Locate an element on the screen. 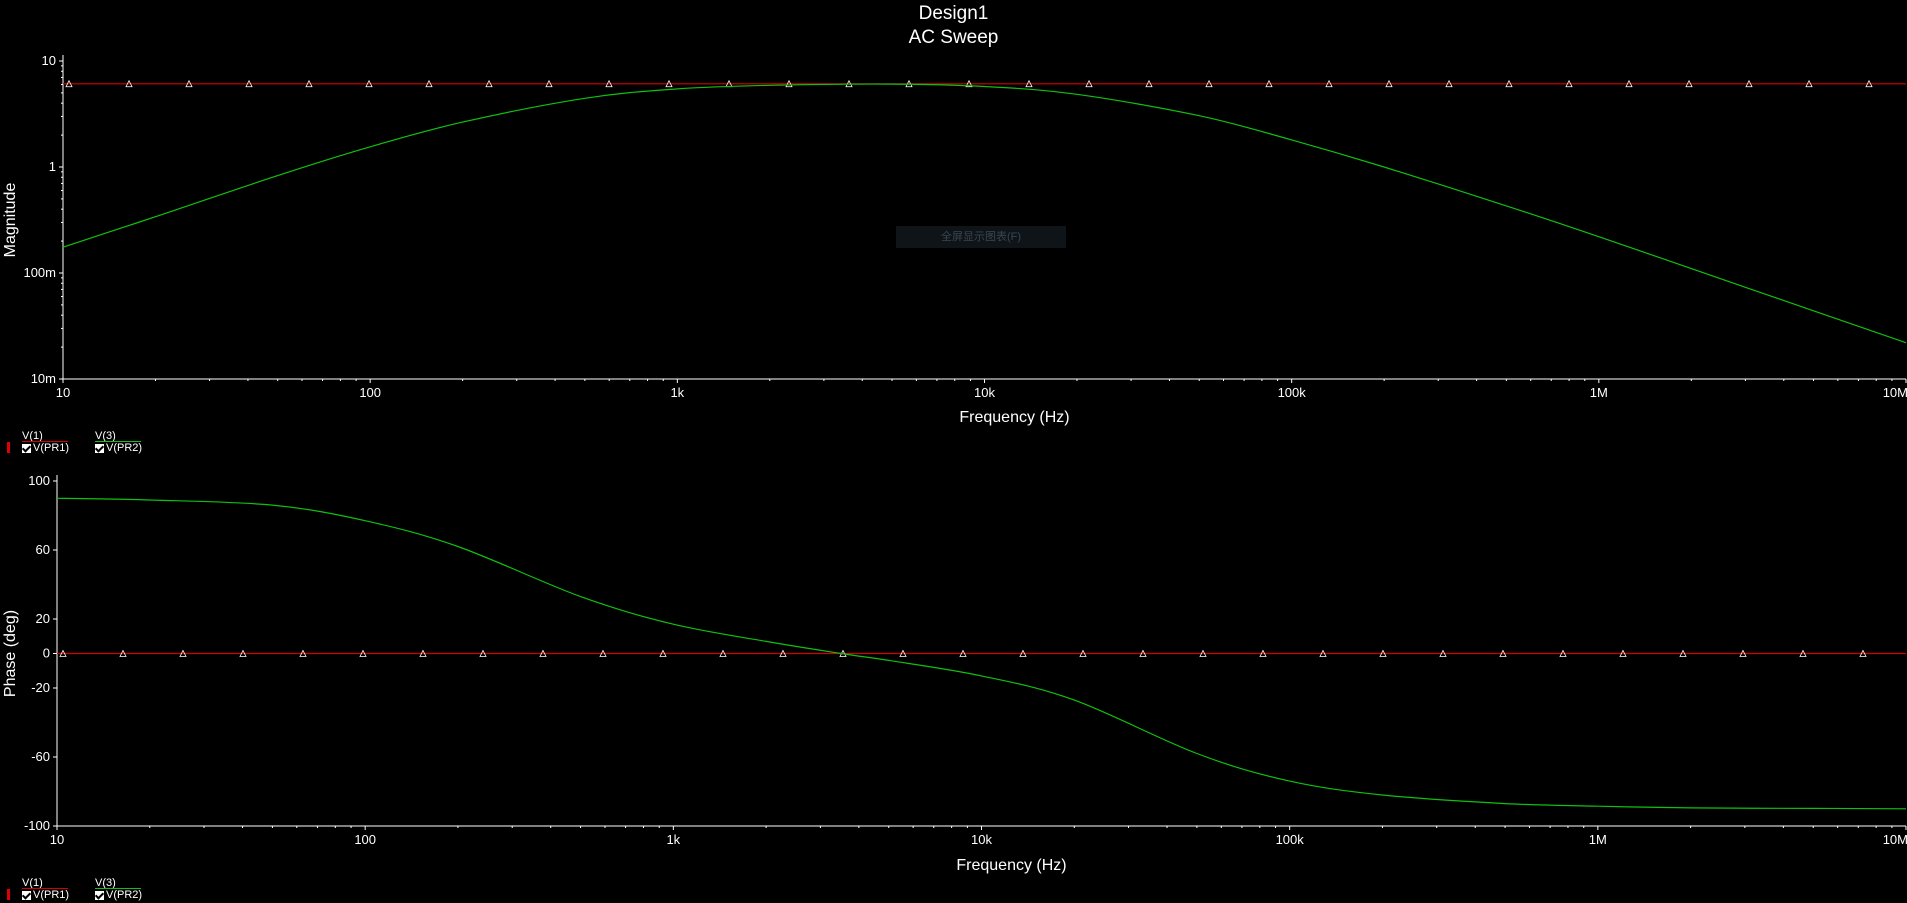 The width and height of the screenshot is (1907, 903). x-tick-label-1-5: 1M is located at coordinates (1598, 839).